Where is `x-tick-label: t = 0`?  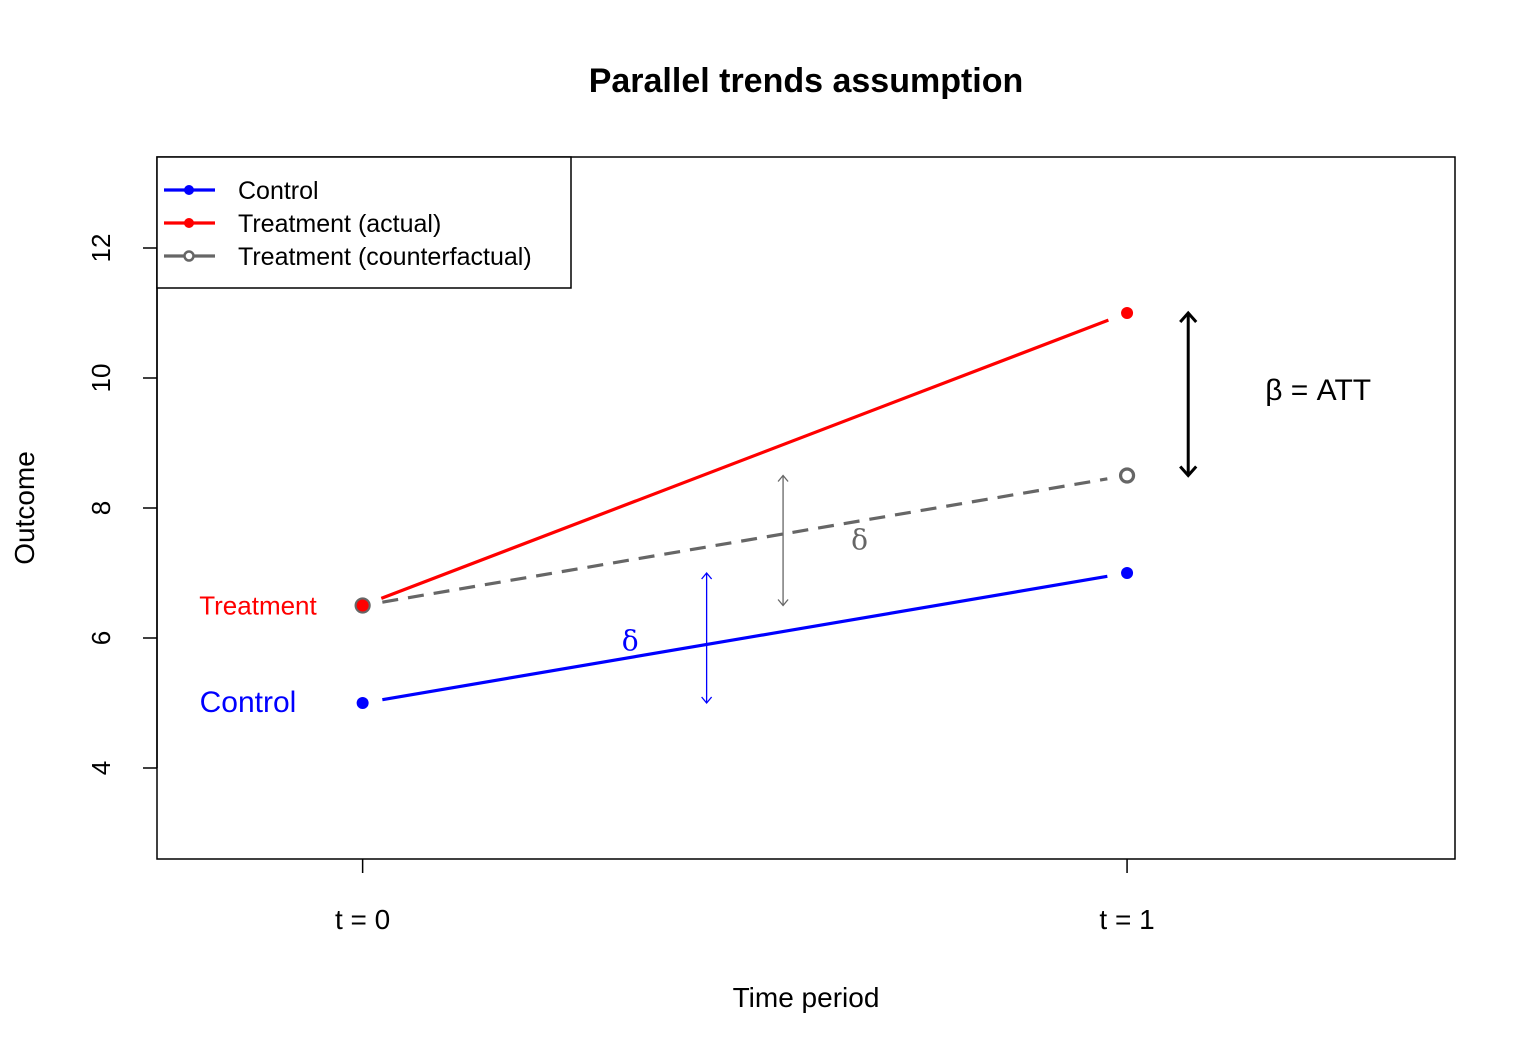 x-tick-label: t = 0 is located at coordinates (362, 919).